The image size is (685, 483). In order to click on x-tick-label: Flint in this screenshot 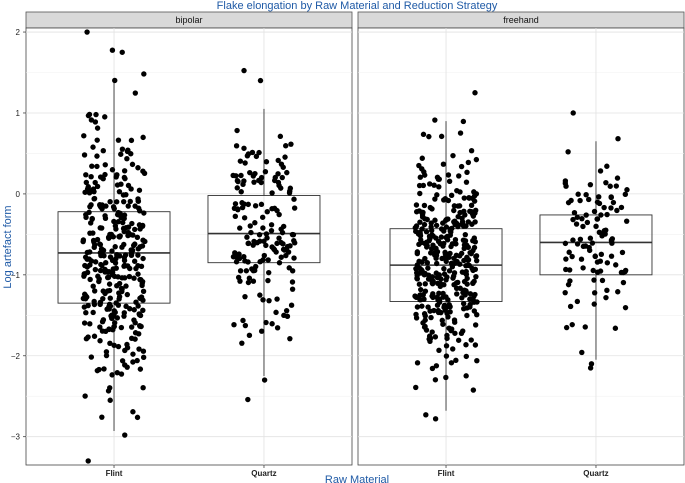, I will do `click(114, 473)`.